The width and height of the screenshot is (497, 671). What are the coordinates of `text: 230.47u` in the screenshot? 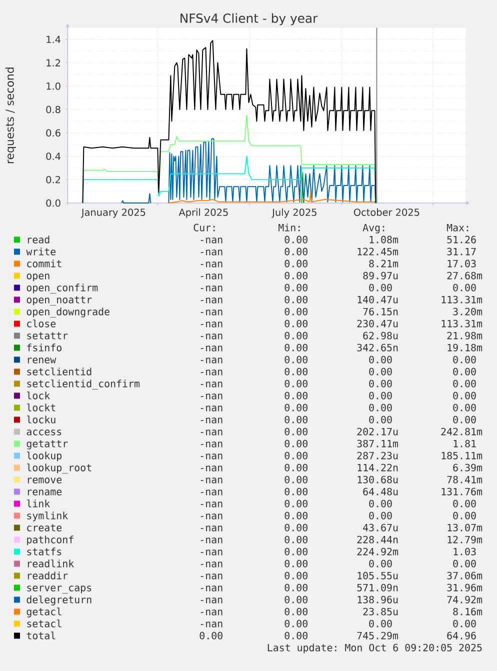 It's located at (377, 324).